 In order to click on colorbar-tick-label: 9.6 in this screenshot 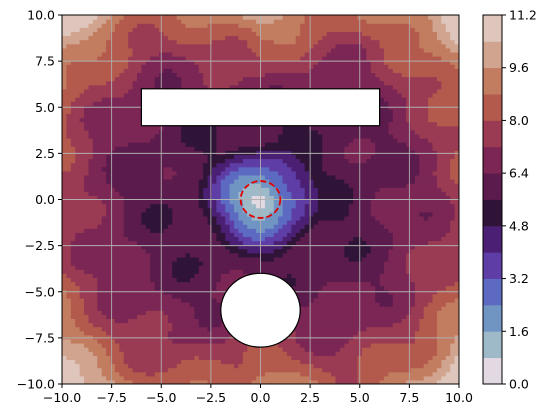, I will do `click(519, 67)`.